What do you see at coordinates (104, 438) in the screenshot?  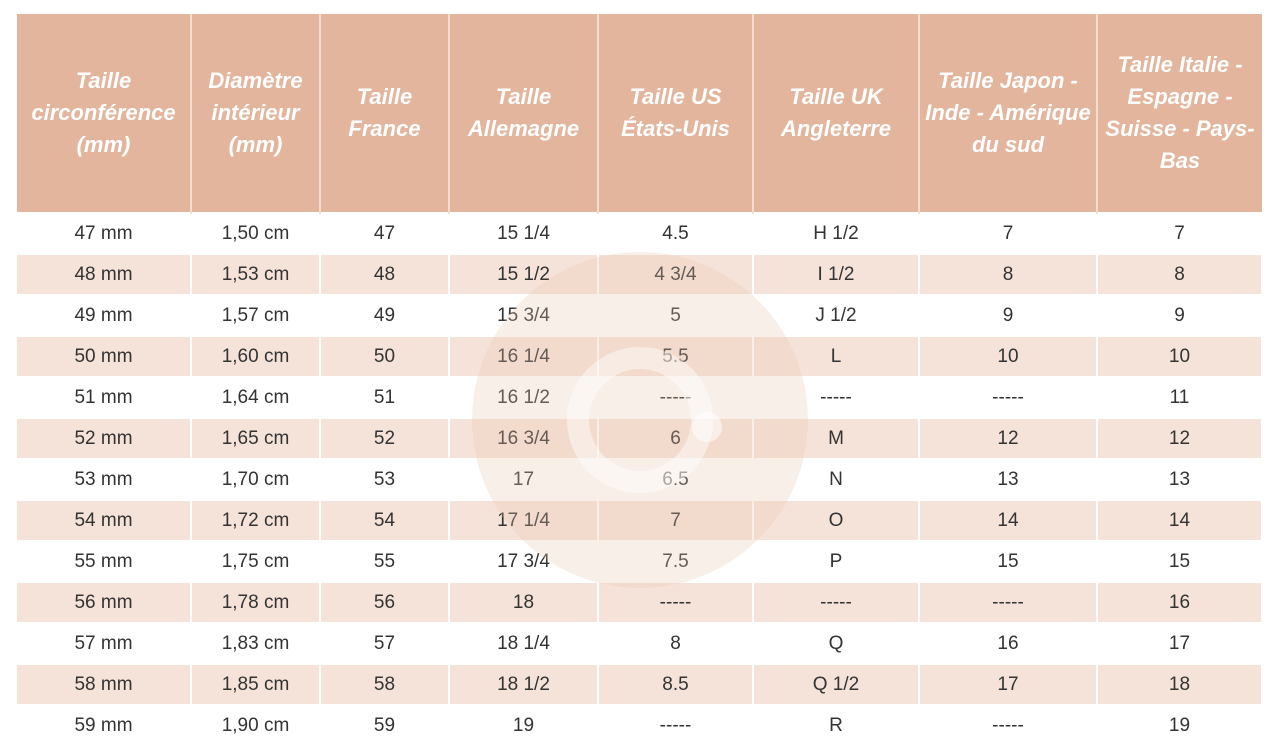 I see `table-cell: 52 mm` at bounding box center [104, 438].